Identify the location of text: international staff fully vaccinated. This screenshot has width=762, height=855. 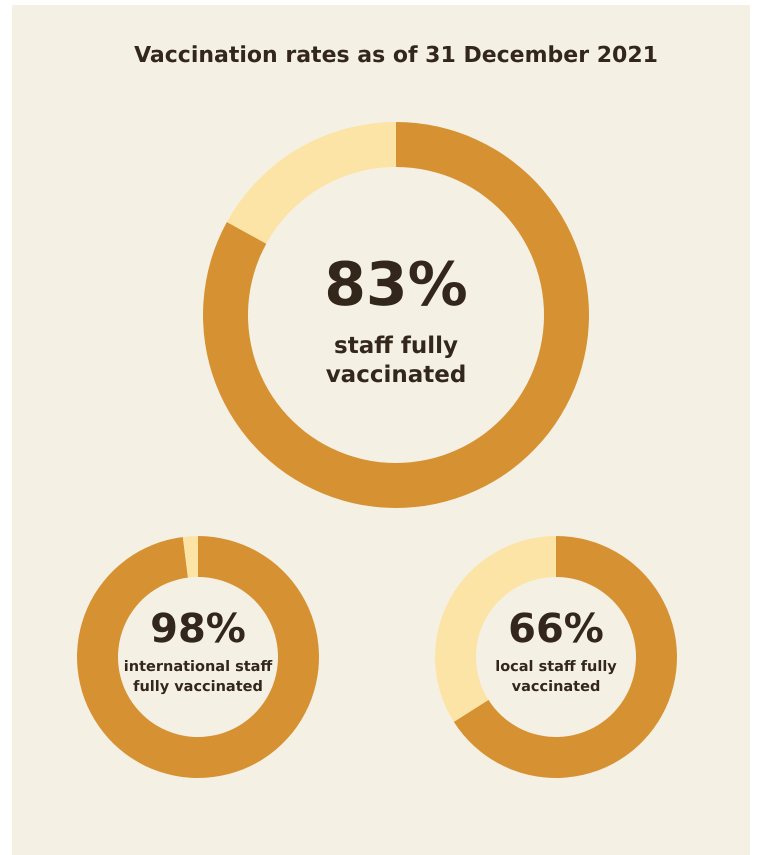
(198, 677).